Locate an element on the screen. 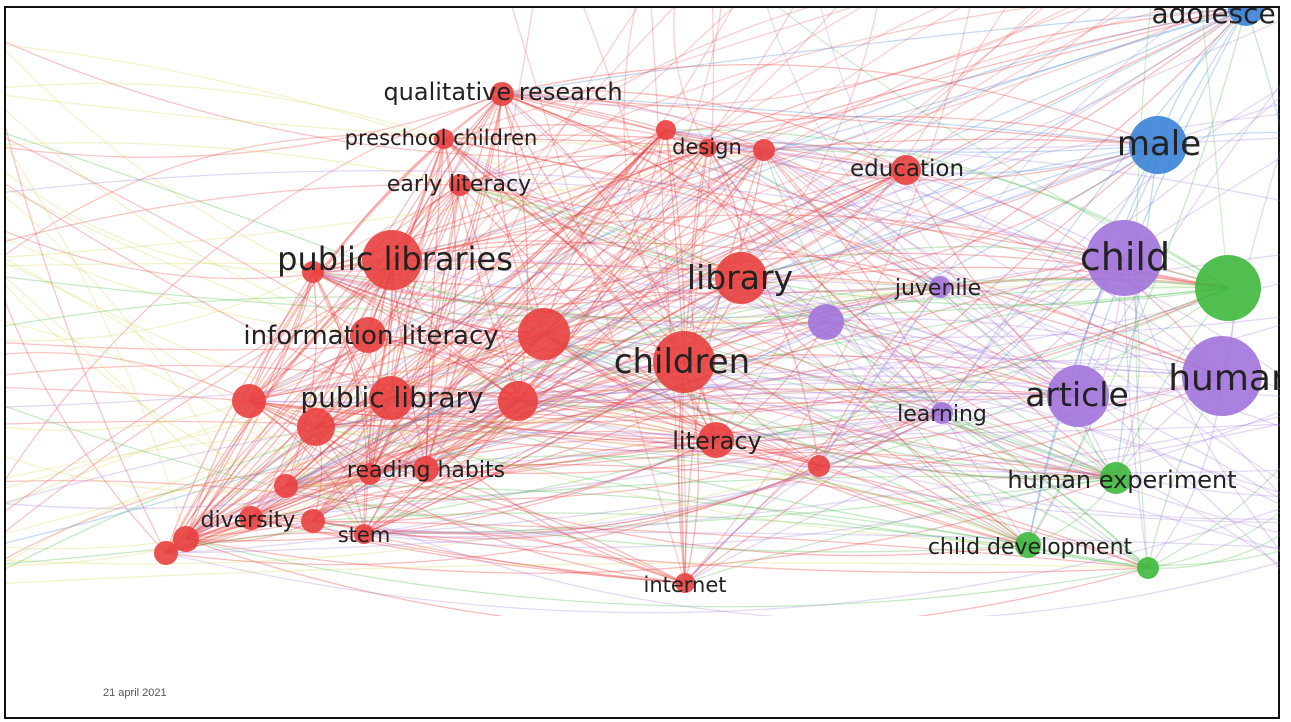  network-node-human is located at coordinates (1222, 376).